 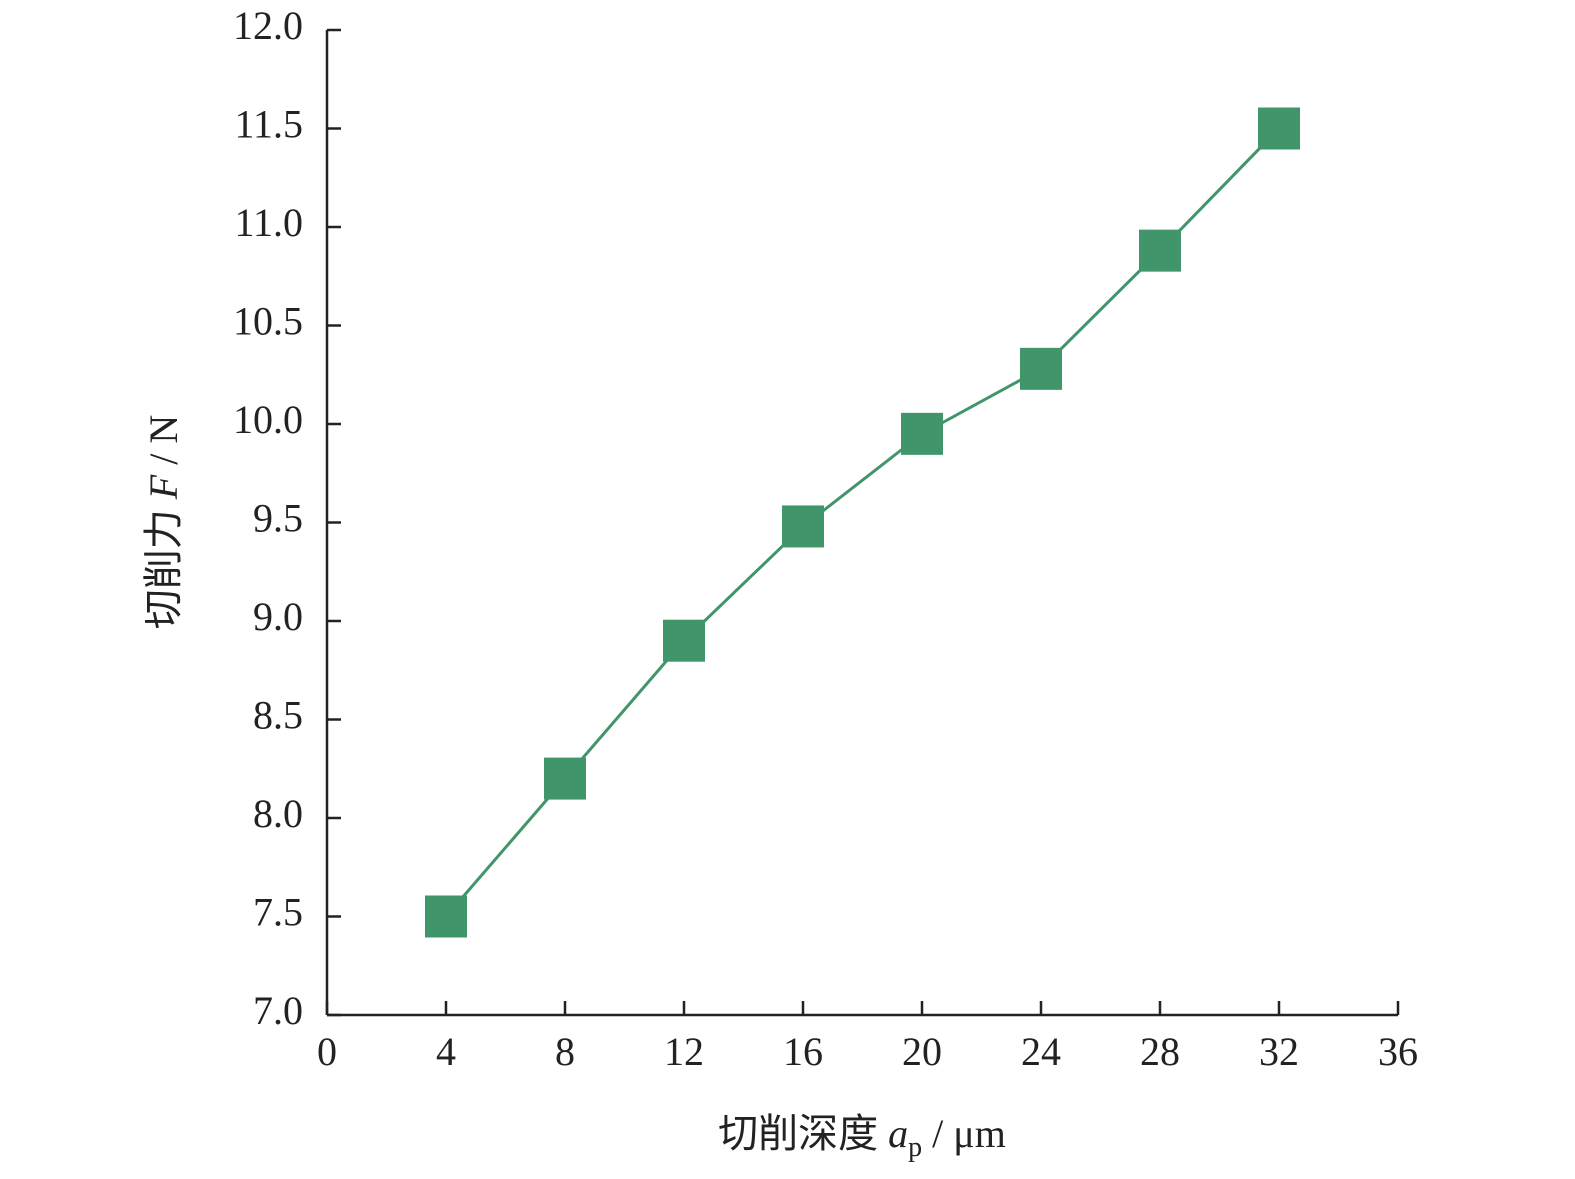 What do you see at coordinates (803, 1051) in the screenshot?
I see `x-tick-label: 16` at bounding box center [803, 1051].